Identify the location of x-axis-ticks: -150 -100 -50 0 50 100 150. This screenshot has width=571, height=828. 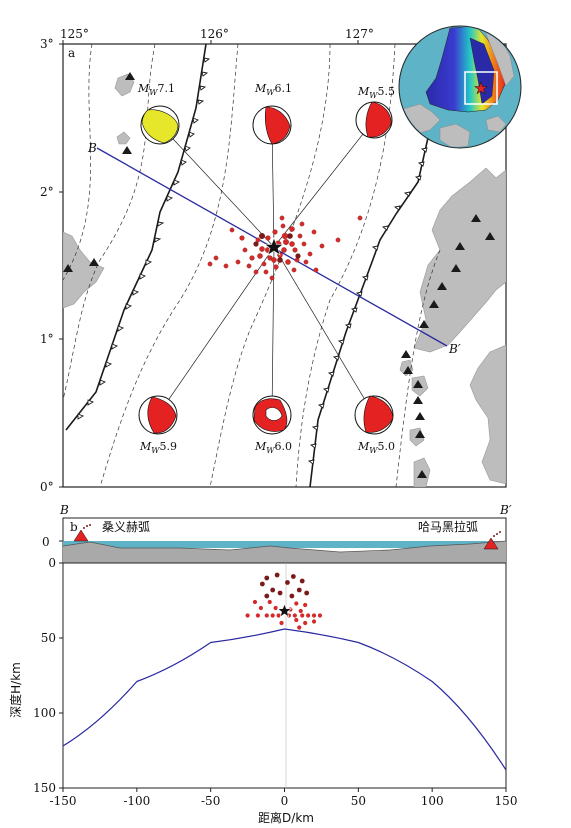
(283, 798).